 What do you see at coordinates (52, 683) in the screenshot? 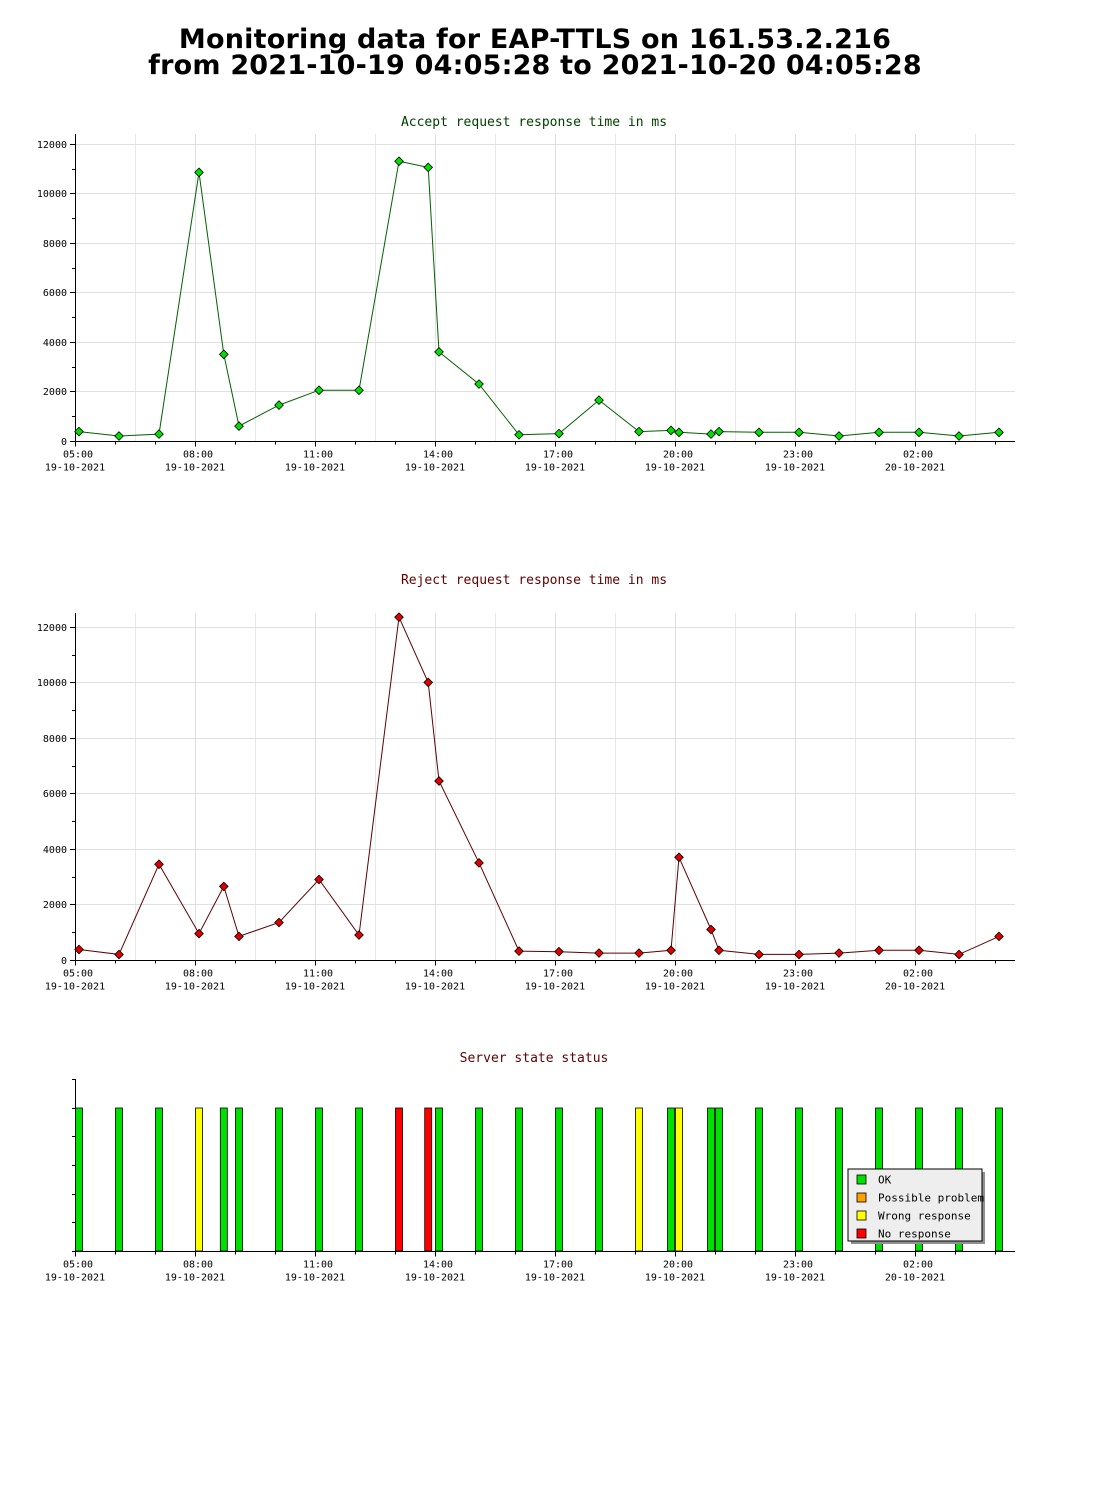
I see `y-tick-label: 10000` at bounding box center [52, 683].